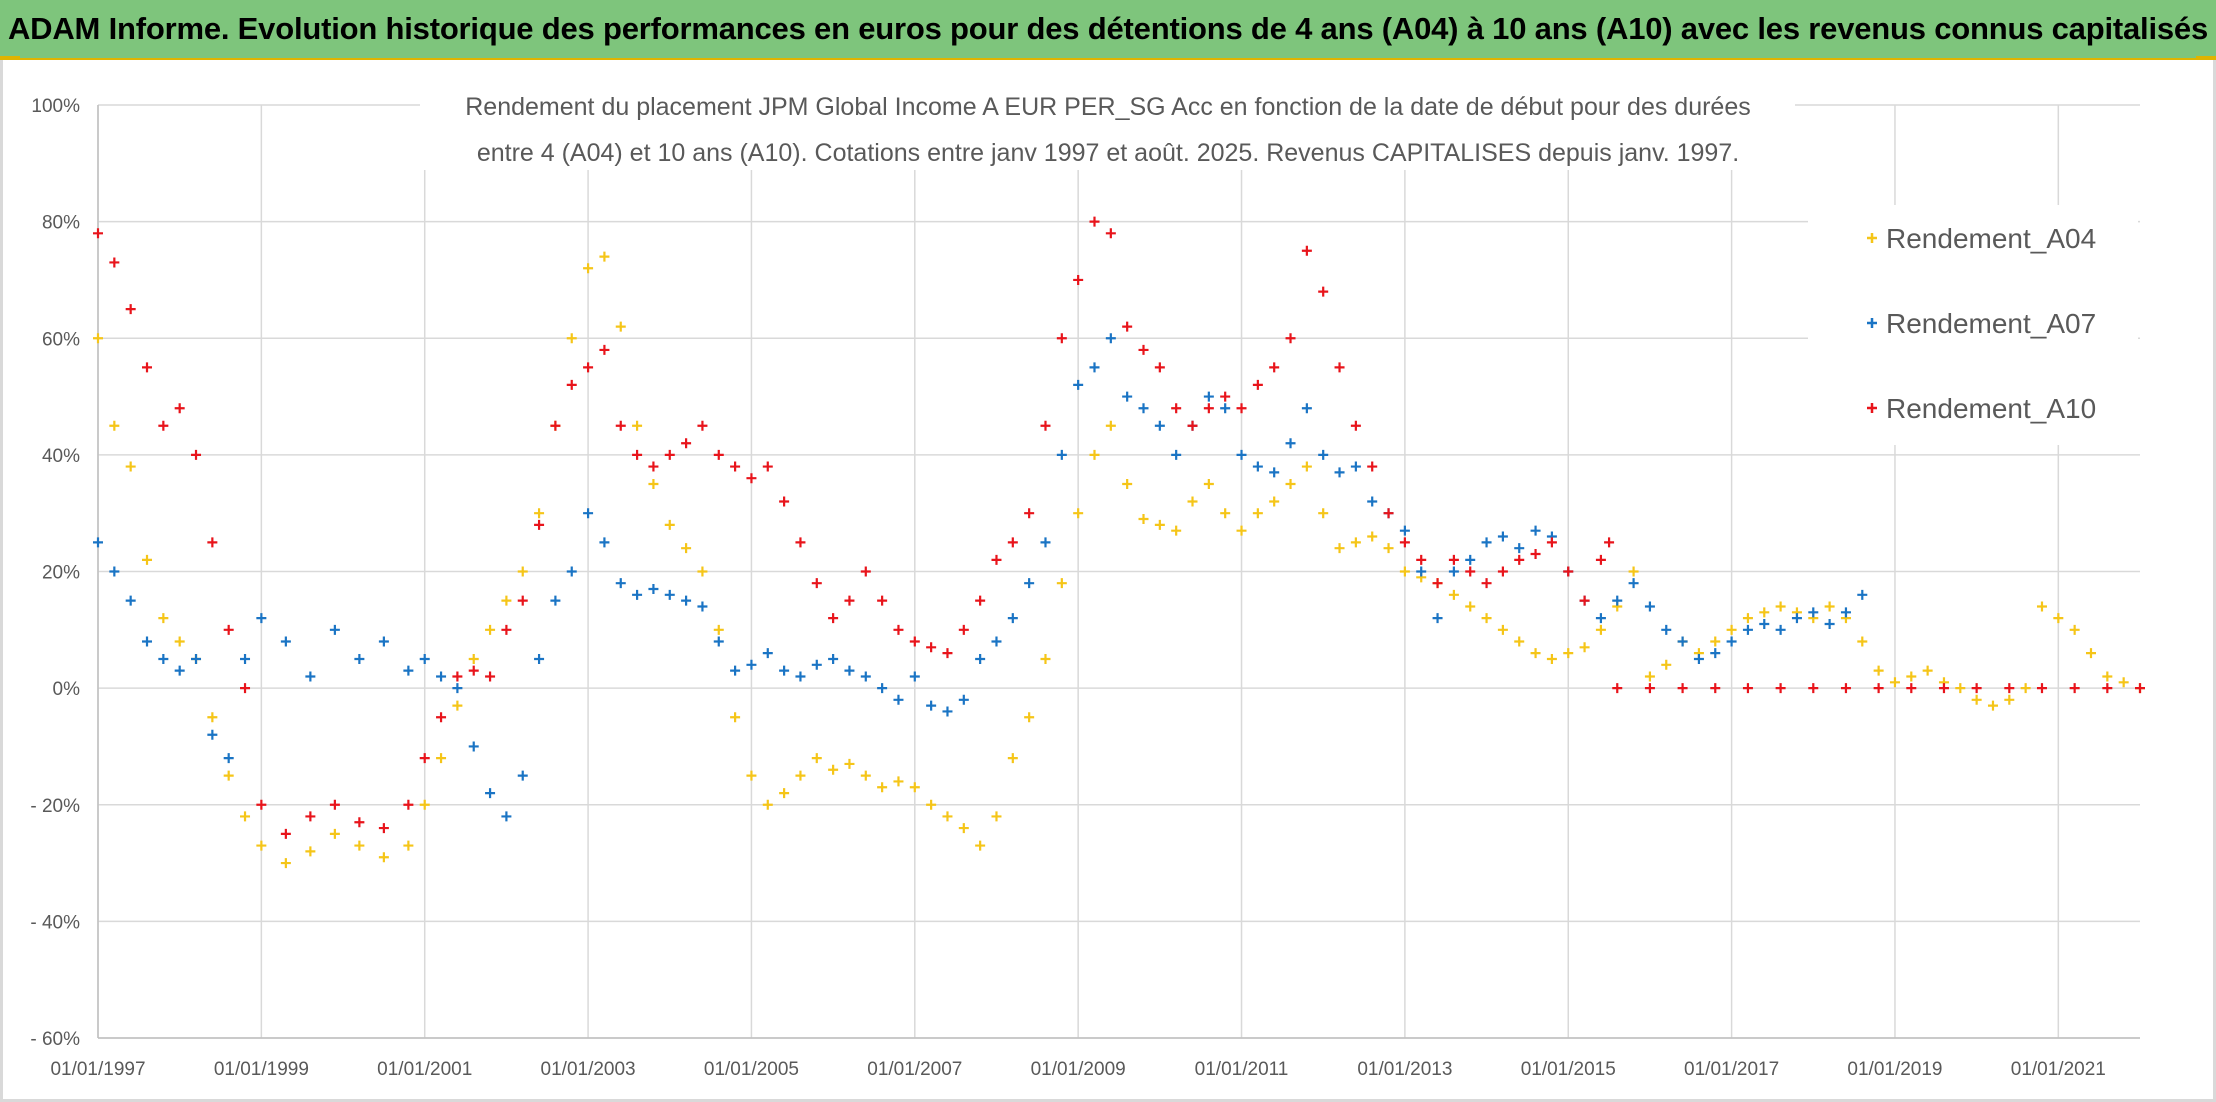 The image size is (2216, 1102). I want to click on y-tick-label: 0%, so click(67, 689).